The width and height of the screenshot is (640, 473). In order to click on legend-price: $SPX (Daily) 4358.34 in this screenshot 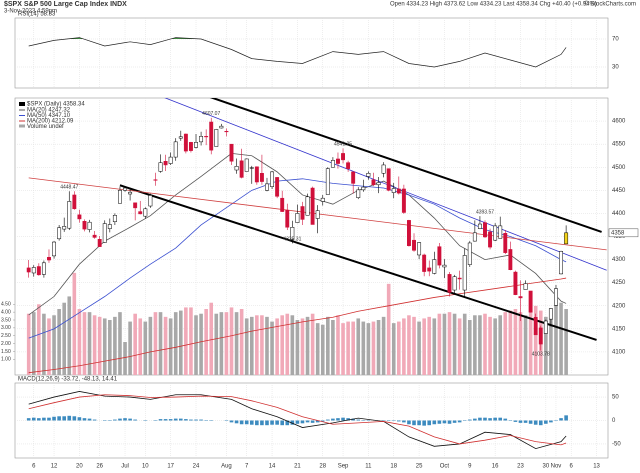, I will do `click(56, 105)`.